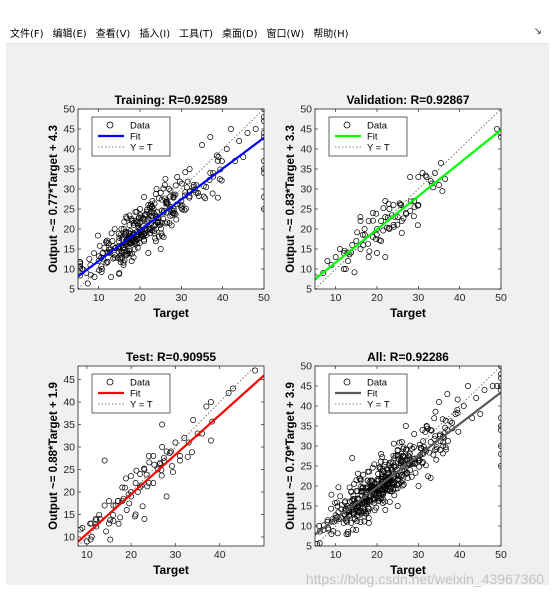 The width and height of the screenshot is (554, 593). What do you see at coordinates (99, 298) in the screenshot?
I see `x-tick-label: 10` at bounding box center [99, 298].